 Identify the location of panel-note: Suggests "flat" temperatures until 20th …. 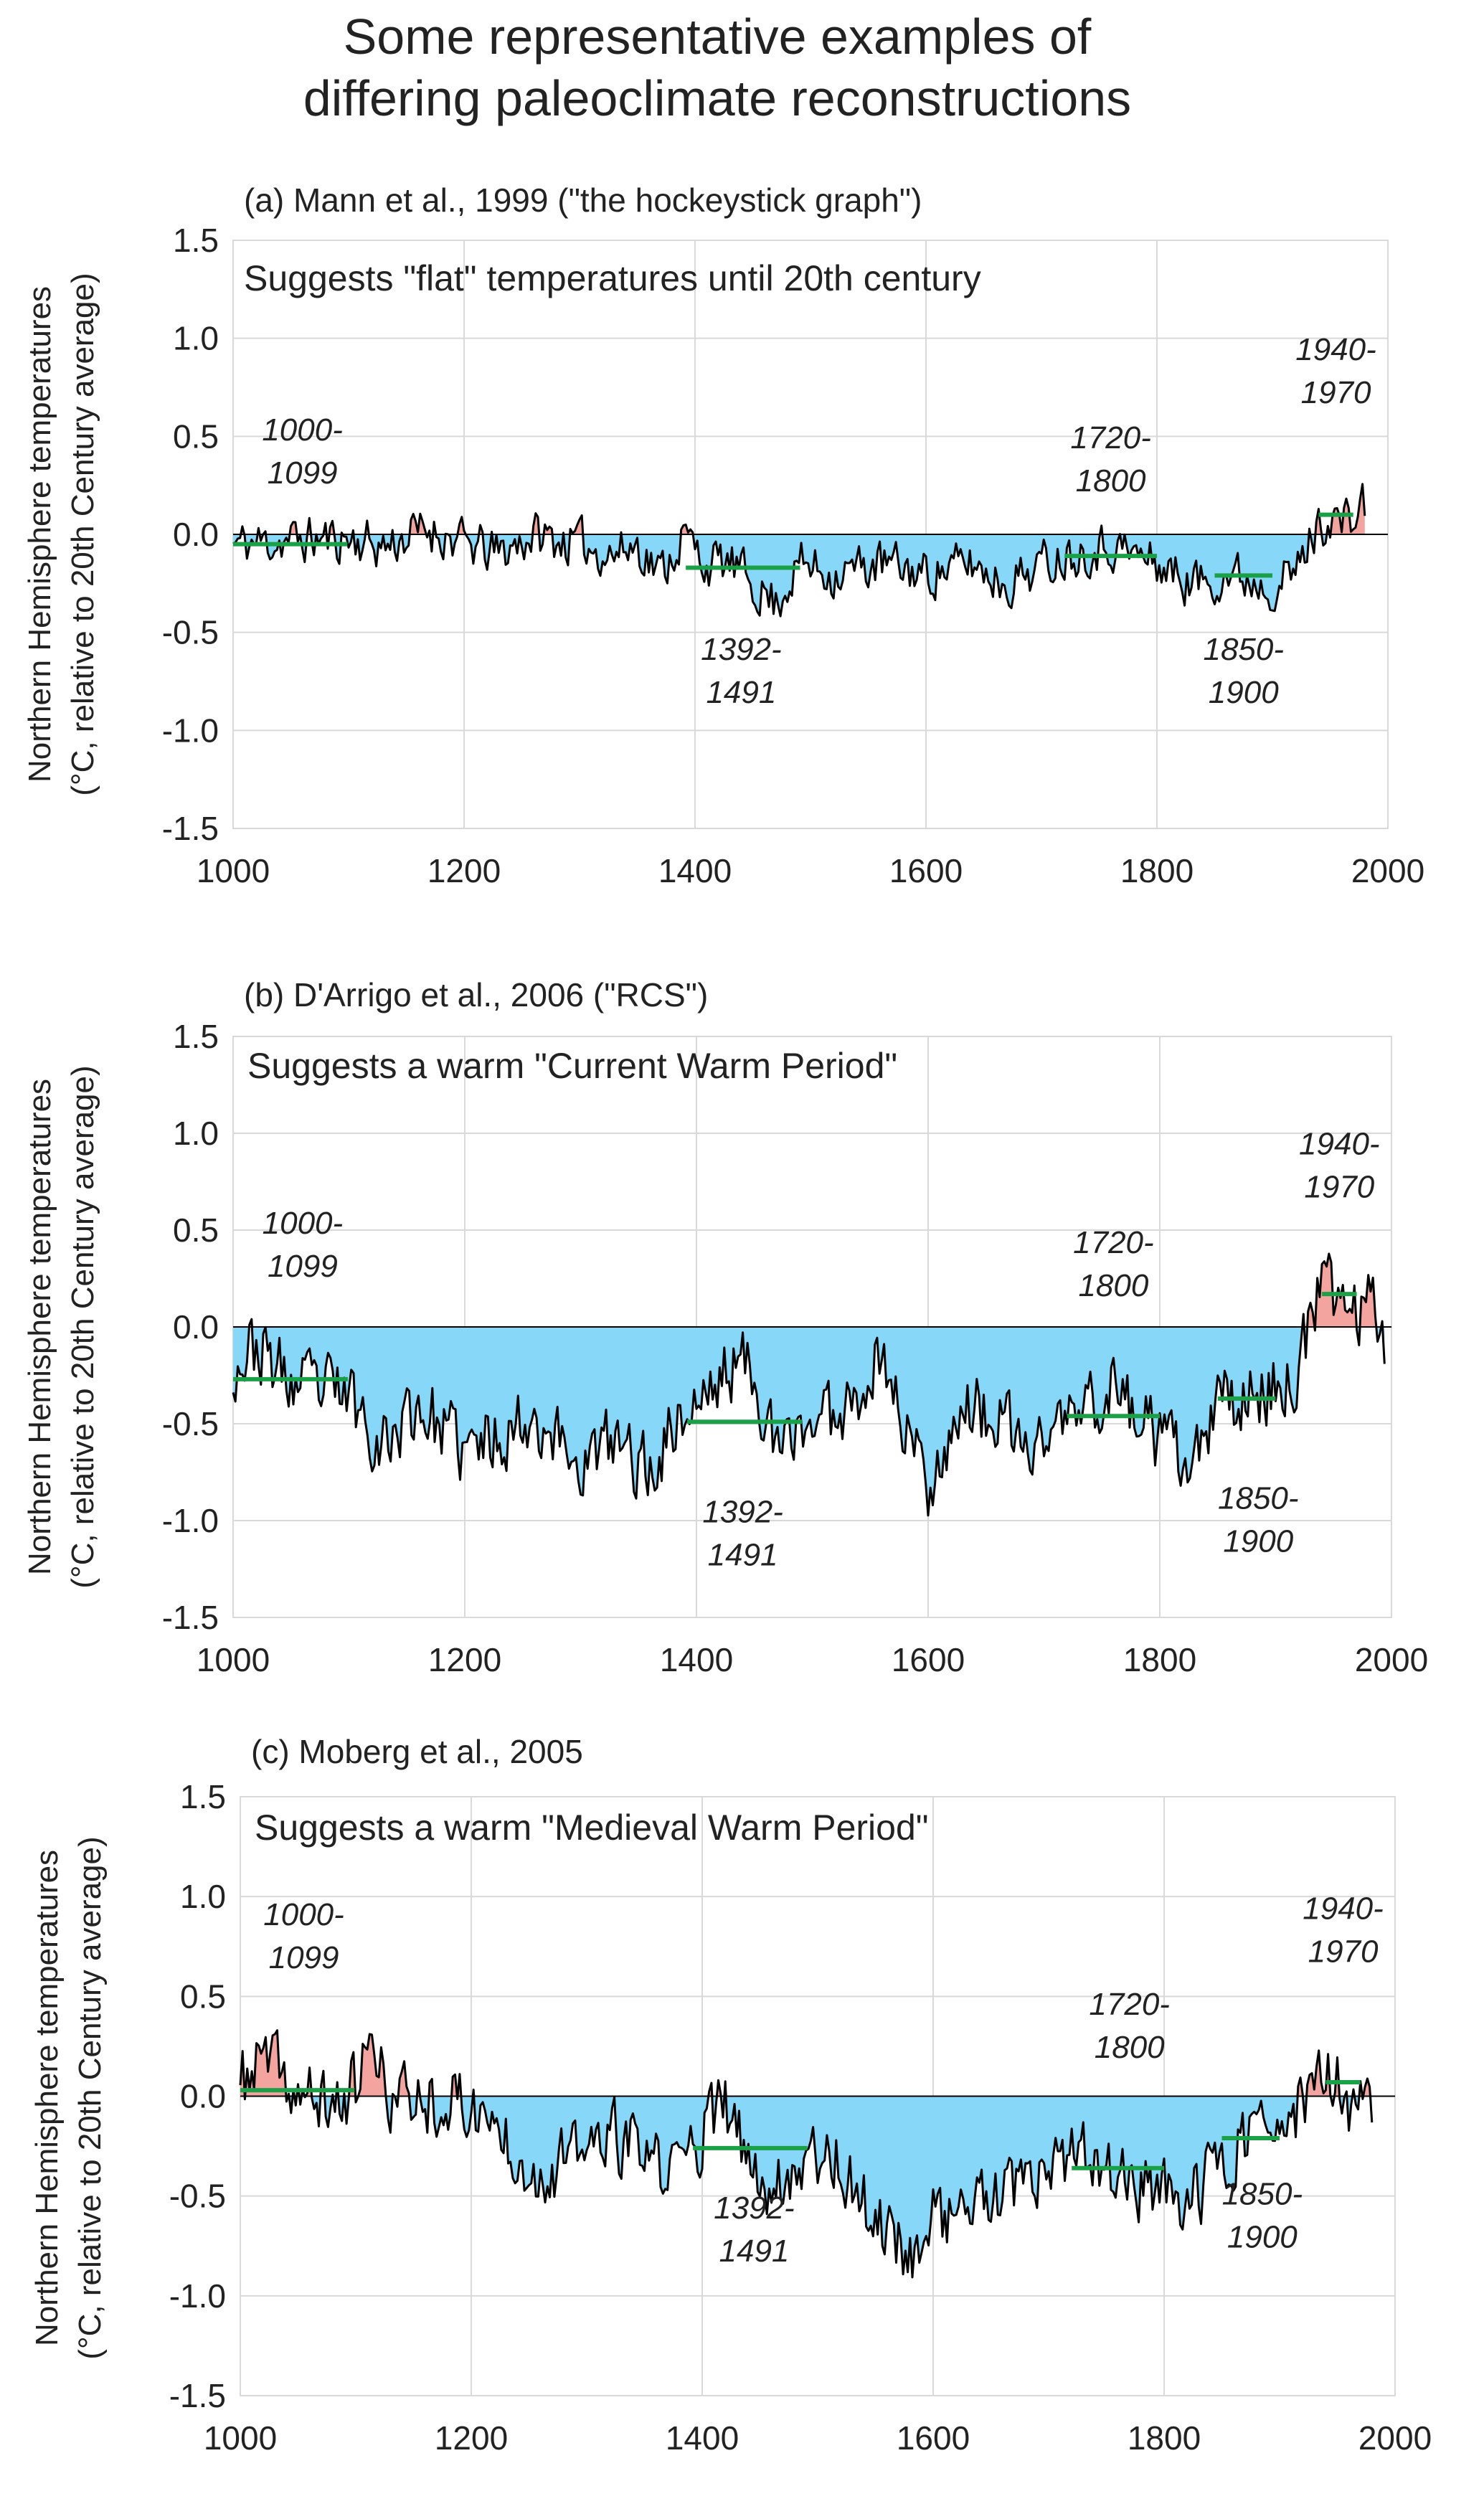
(612, 278).